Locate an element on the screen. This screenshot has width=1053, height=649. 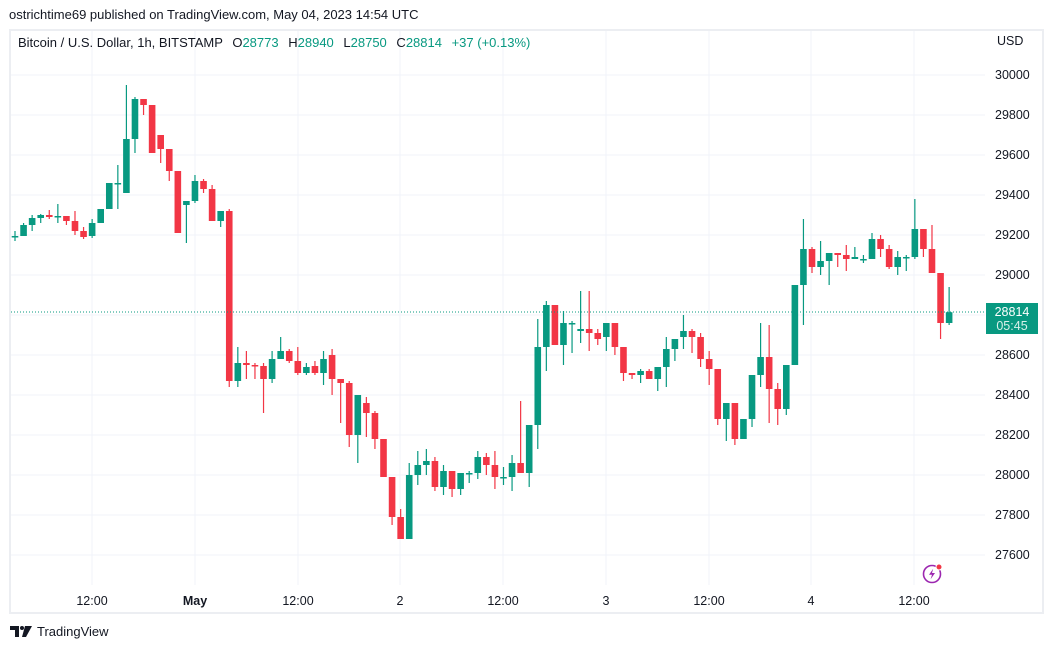
lightning-alert-icon is located at coordinates (932, 574).